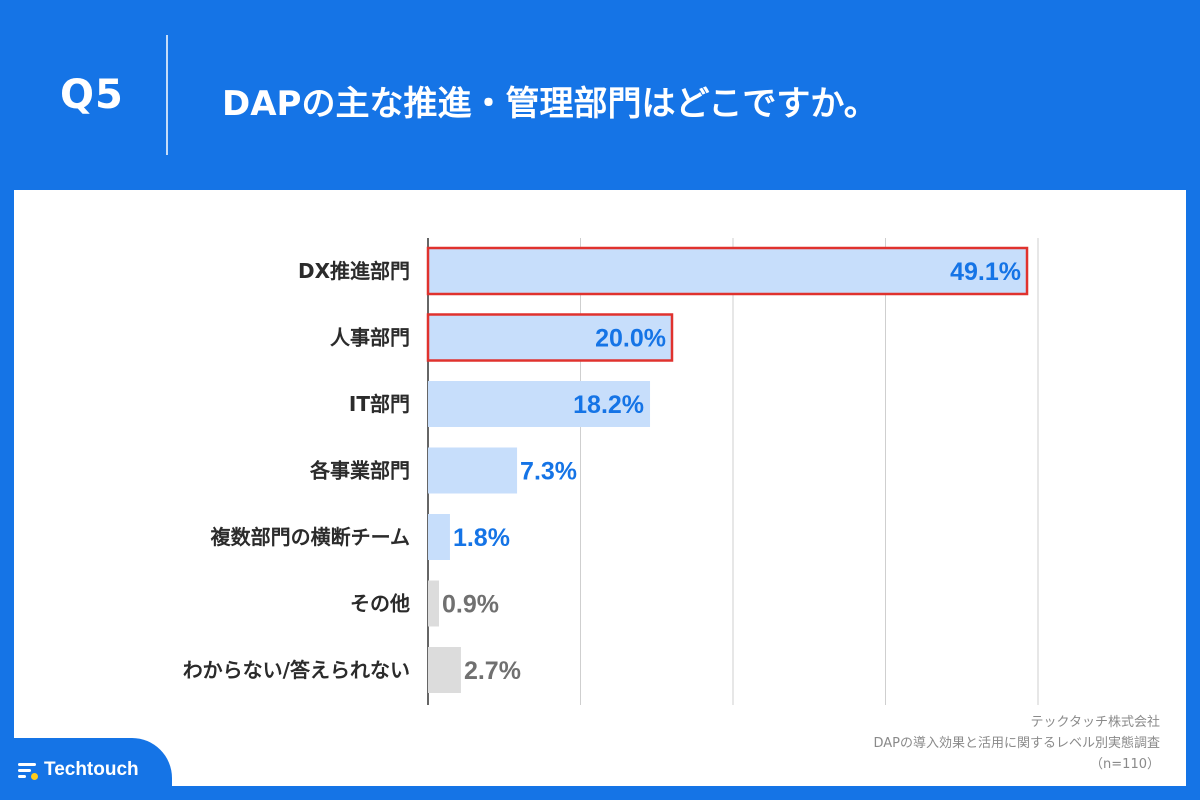  Describe the element at coordinates (550, 104) in the screenshot. I see `question-title: DAPの主な推進・管理部門はどこですか。` at that location.